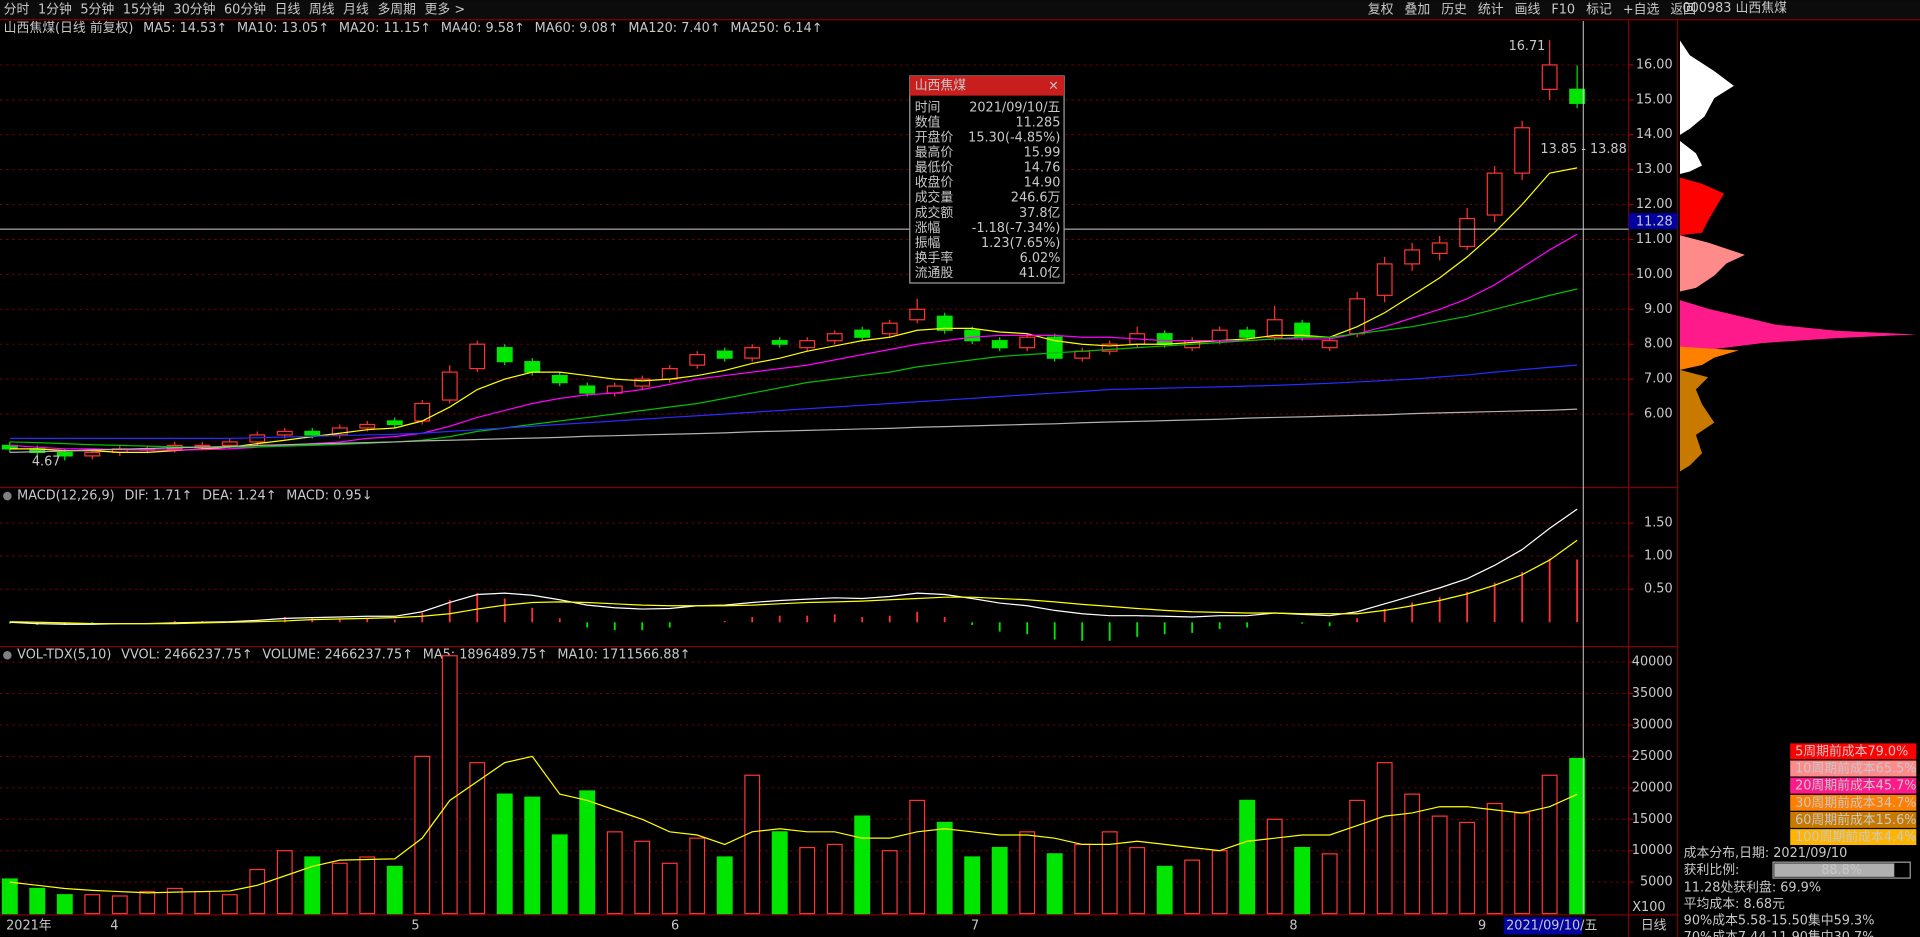 The height and width of the screenshot is (937, 1920). What do you see at coordinates (1652, 693) in the screenshot?
I see `y-tick-label: 35000` at bounding box center [1652, 693].